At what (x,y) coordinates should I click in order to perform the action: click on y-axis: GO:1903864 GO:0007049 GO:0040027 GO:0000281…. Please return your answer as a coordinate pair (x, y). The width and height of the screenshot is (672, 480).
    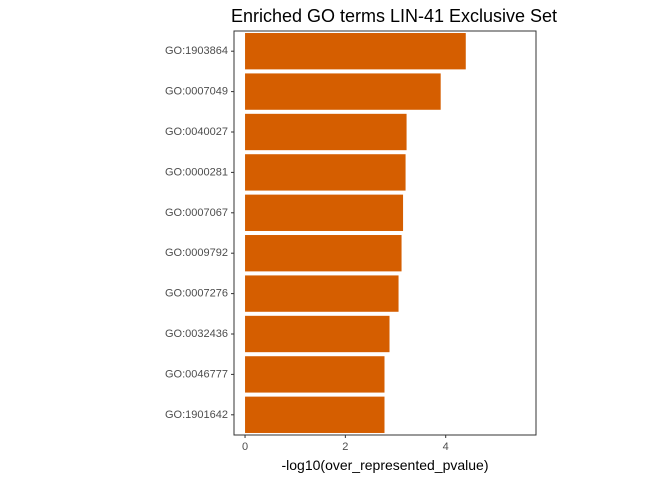
    Looking at the image, I should click on (199, 233).